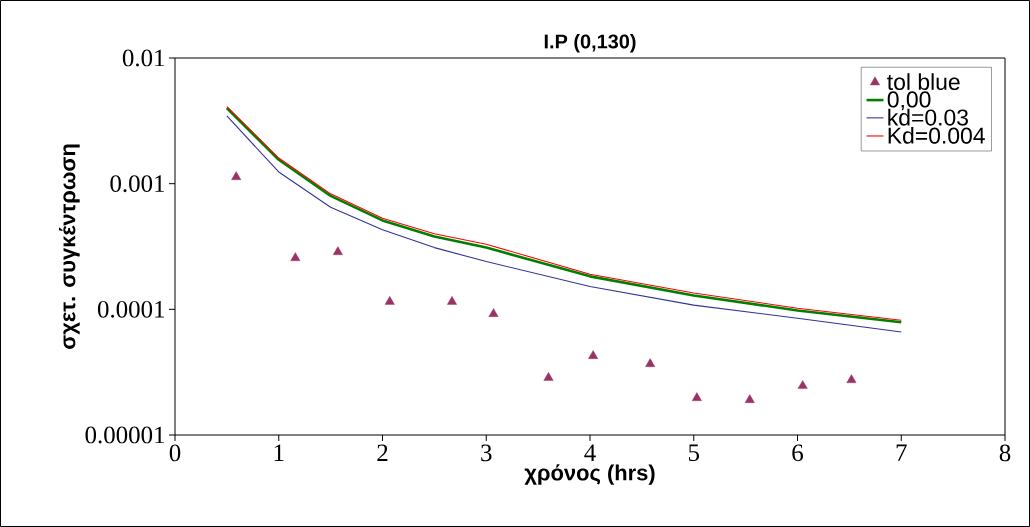  Describe the element at coordinates (797, 453) in the screenshot. I see `x-tick-label: 6` at that location.